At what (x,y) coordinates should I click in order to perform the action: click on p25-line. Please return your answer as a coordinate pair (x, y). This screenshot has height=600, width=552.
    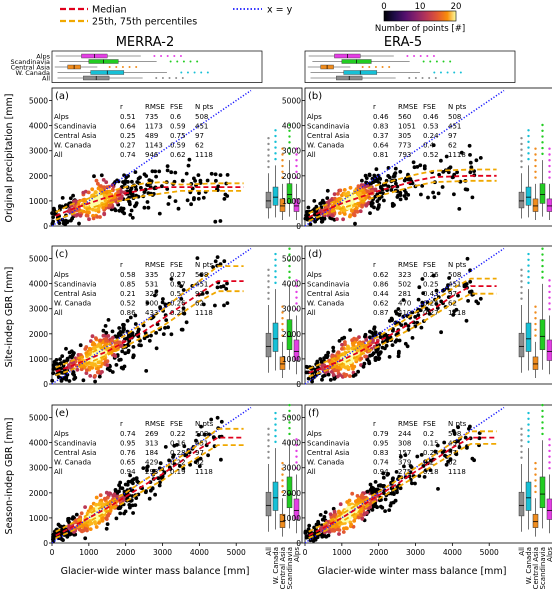
    Looking at the image, I should click on (402, 200).